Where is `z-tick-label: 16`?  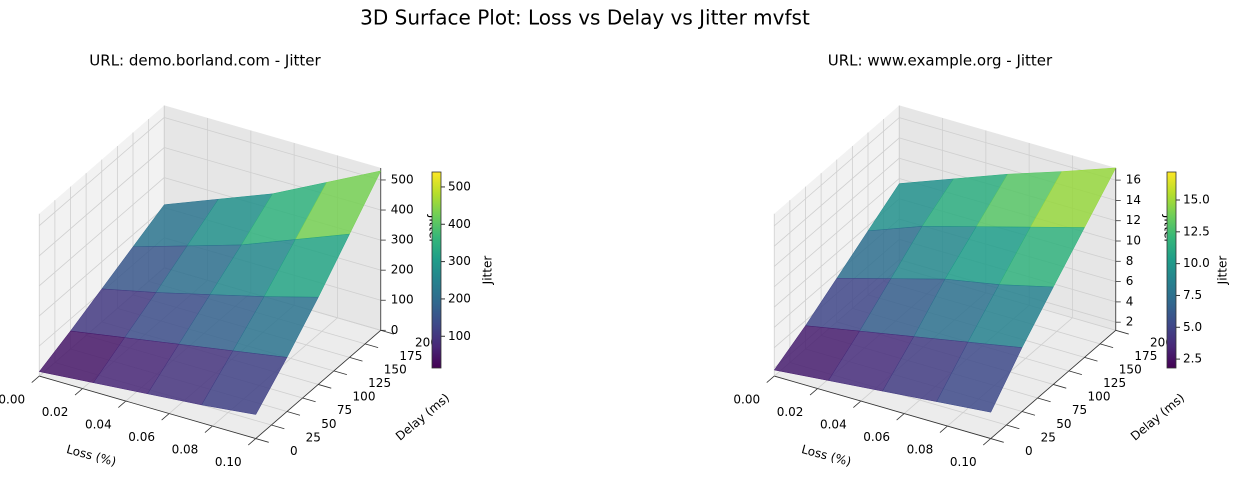 z-tick-label: 16 is located at coordinates (1133, 180).